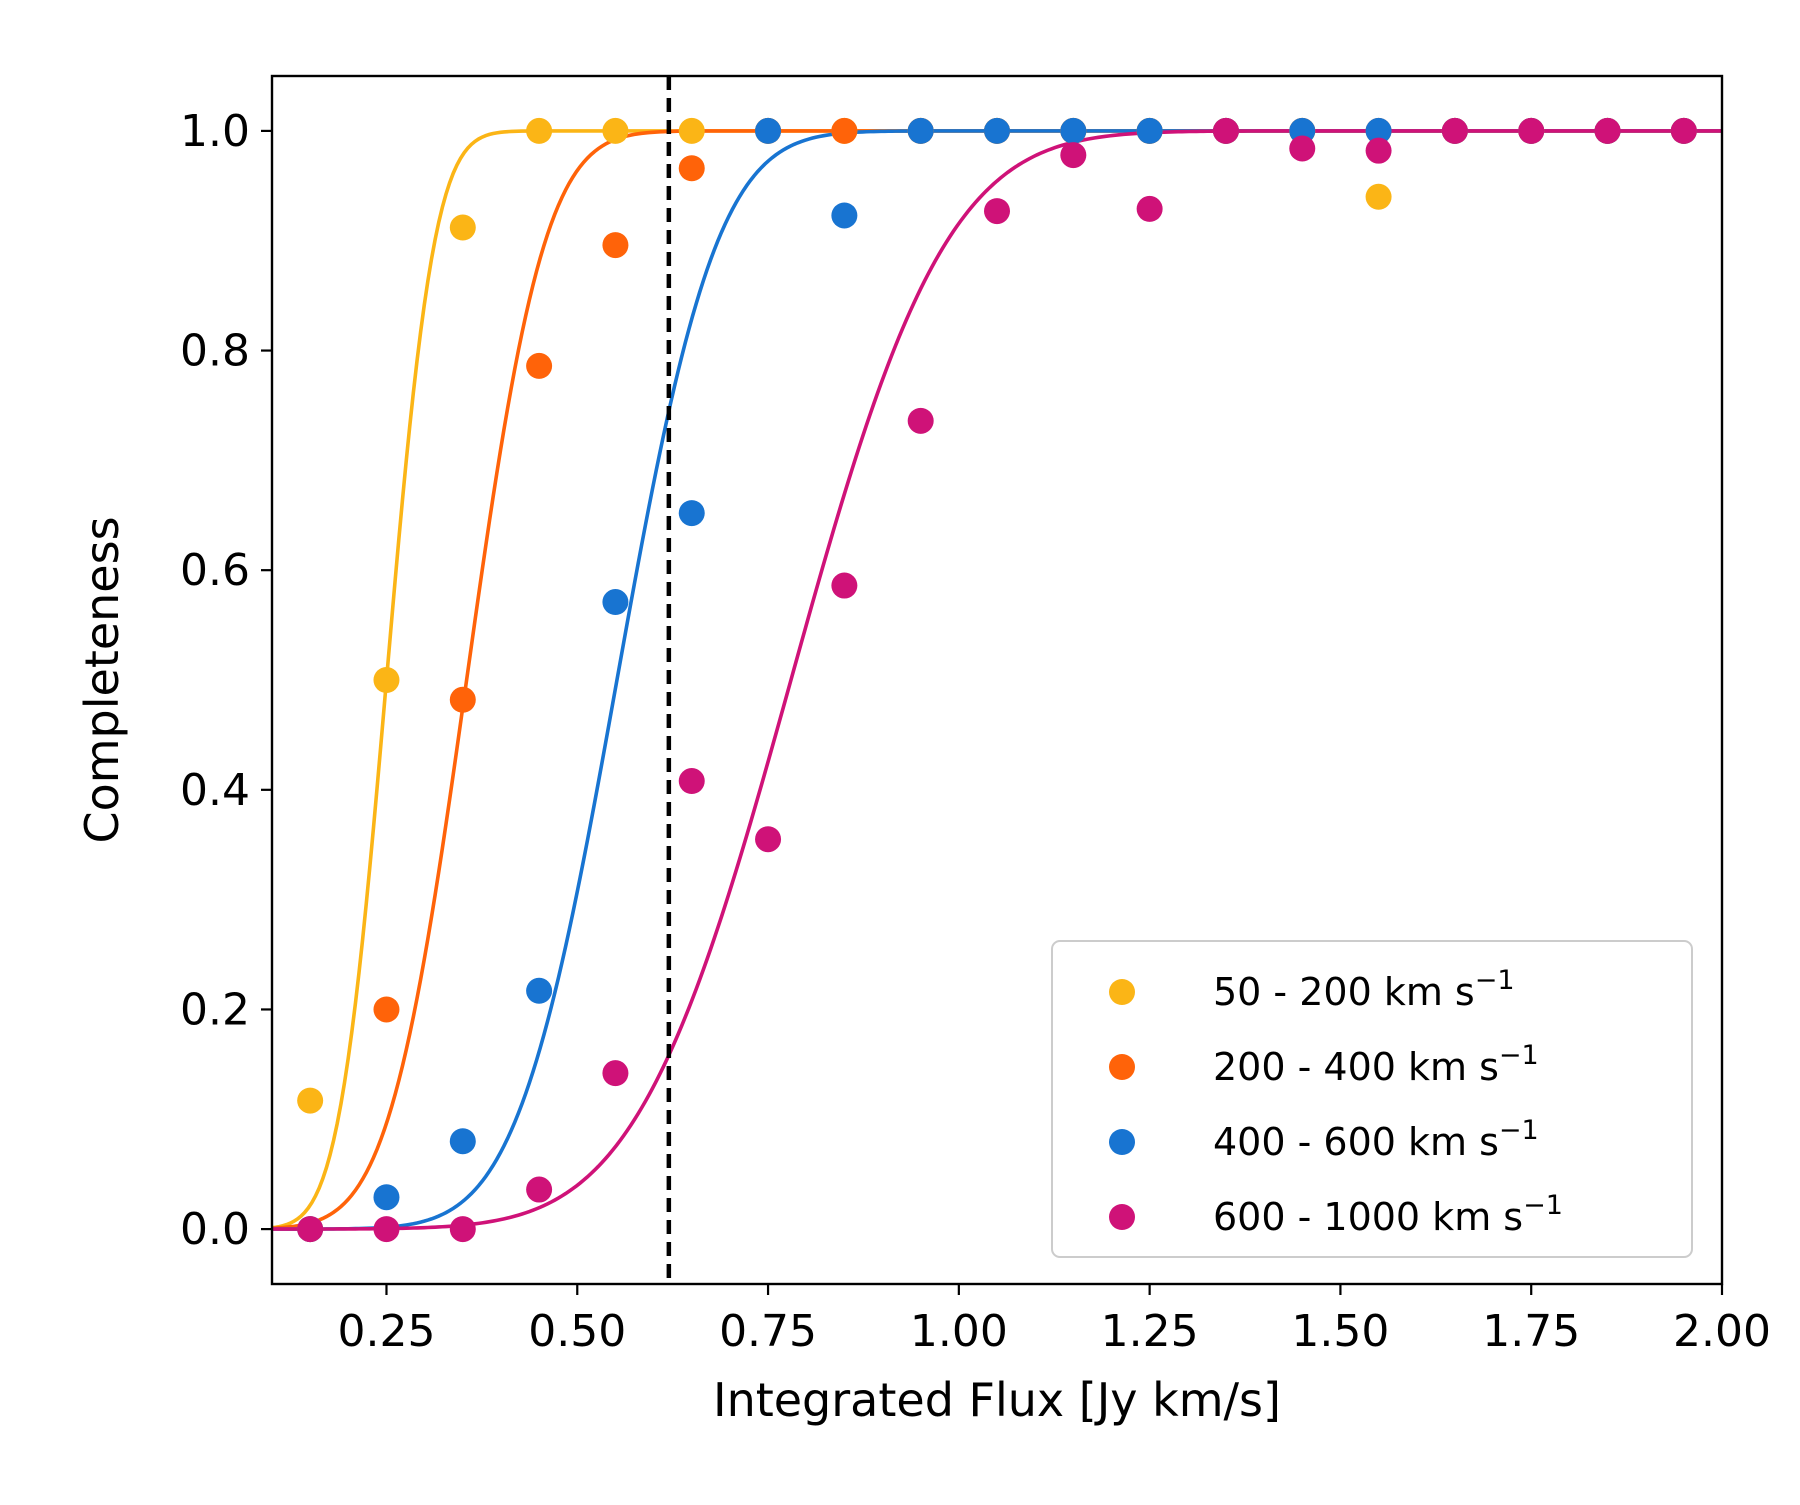  What do you see at coordinates (1340, 1331) in the screenshot?
I see `x-tick-label-6: 1.50` at bounding box center [1340, 1331].